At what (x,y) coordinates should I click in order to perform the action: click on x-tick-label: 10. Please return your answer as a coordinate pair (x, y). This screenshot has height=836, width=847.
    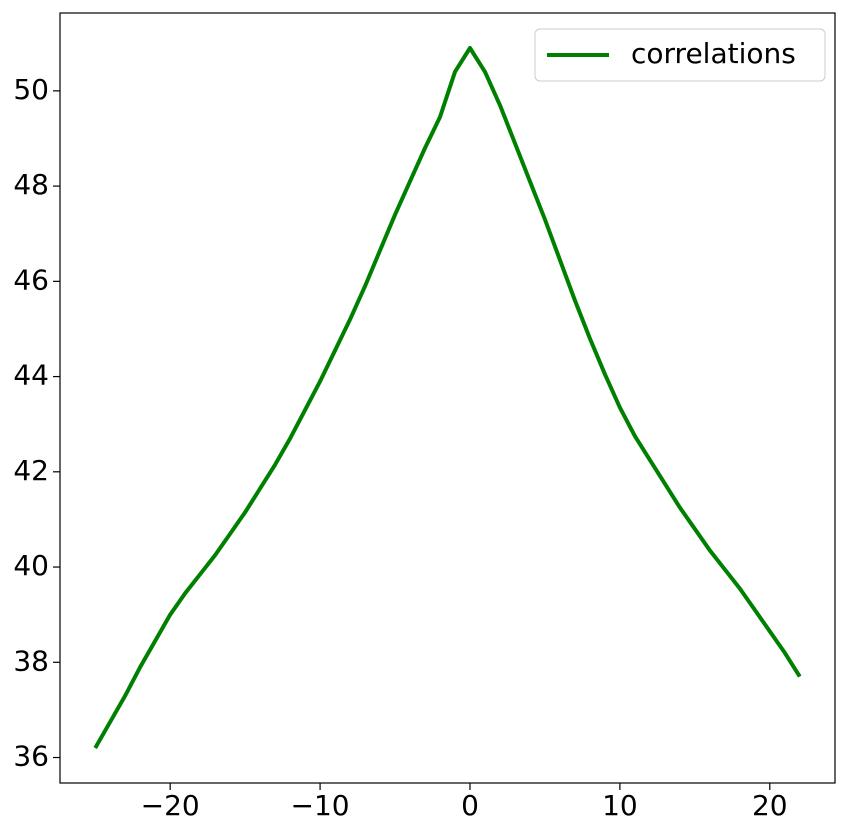
    Looking at the image, I should click on (620, 805).